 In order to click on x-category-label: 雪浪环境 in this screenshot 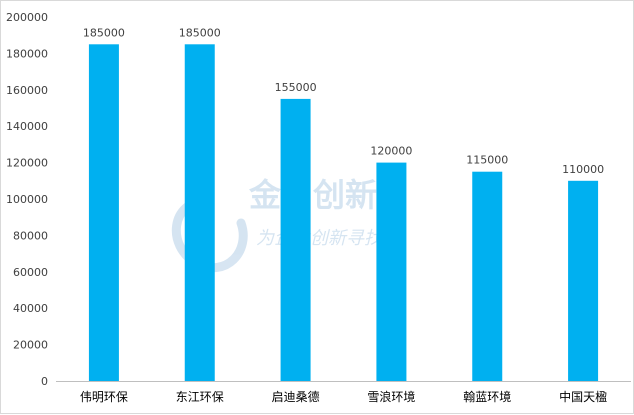, I will do `click(391, 396)`.